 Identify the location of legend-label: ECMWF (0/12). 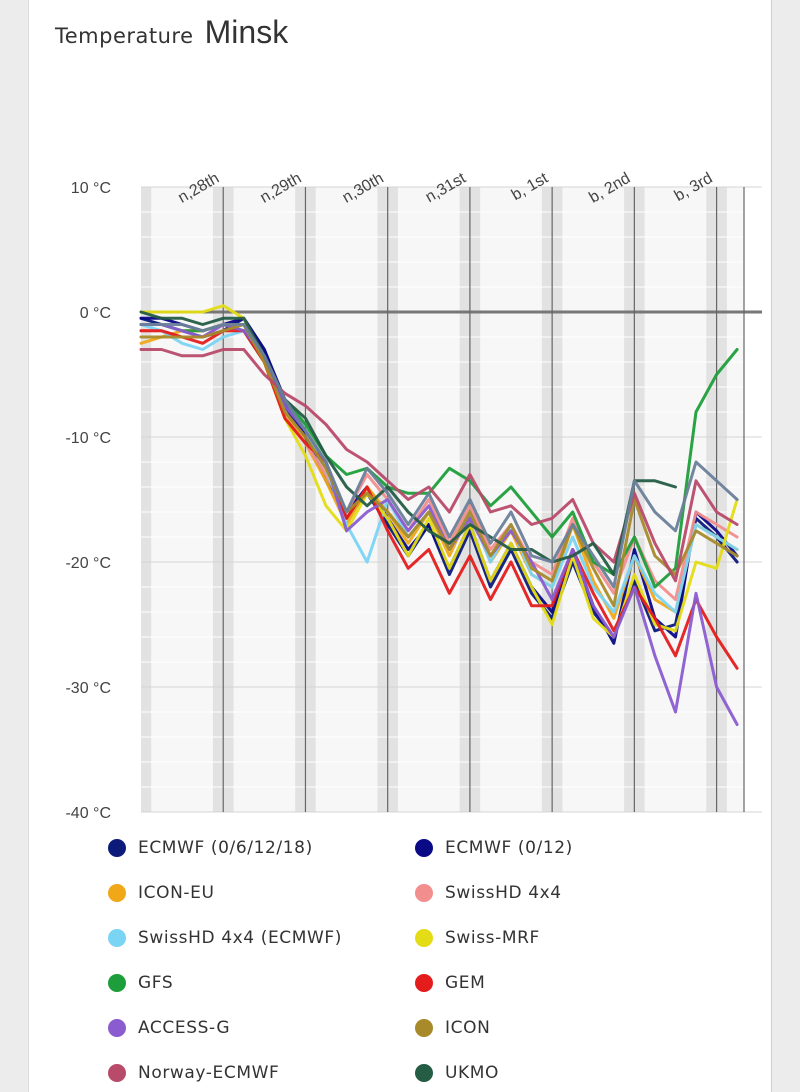
(509, 848).